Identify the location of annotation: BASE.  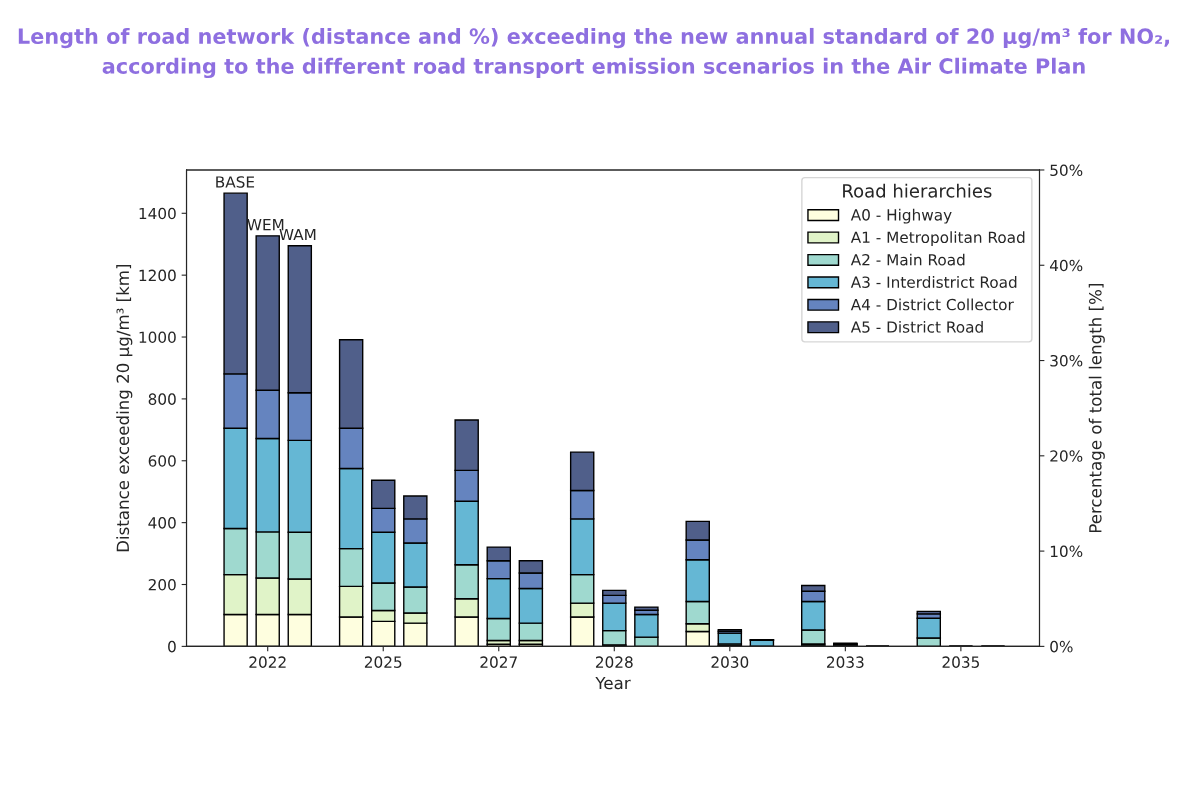
(235, 182).